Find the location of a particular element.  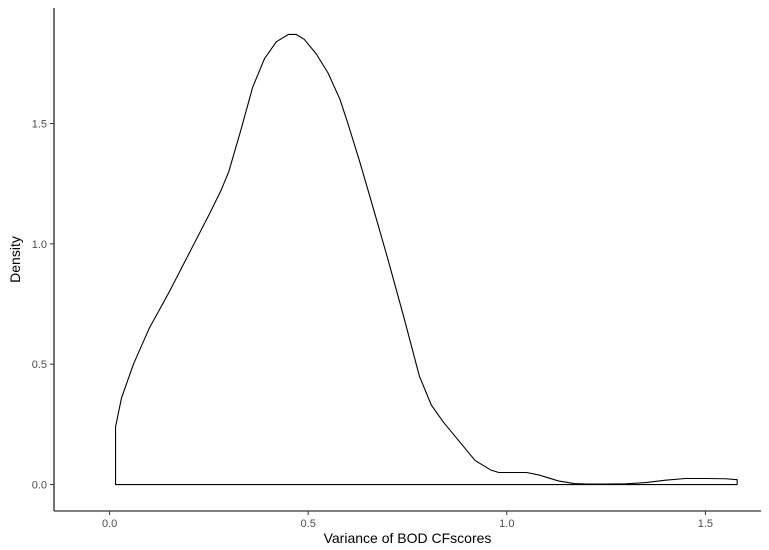

x-tick-label: 1.0 is located at coordinates (506, 524).